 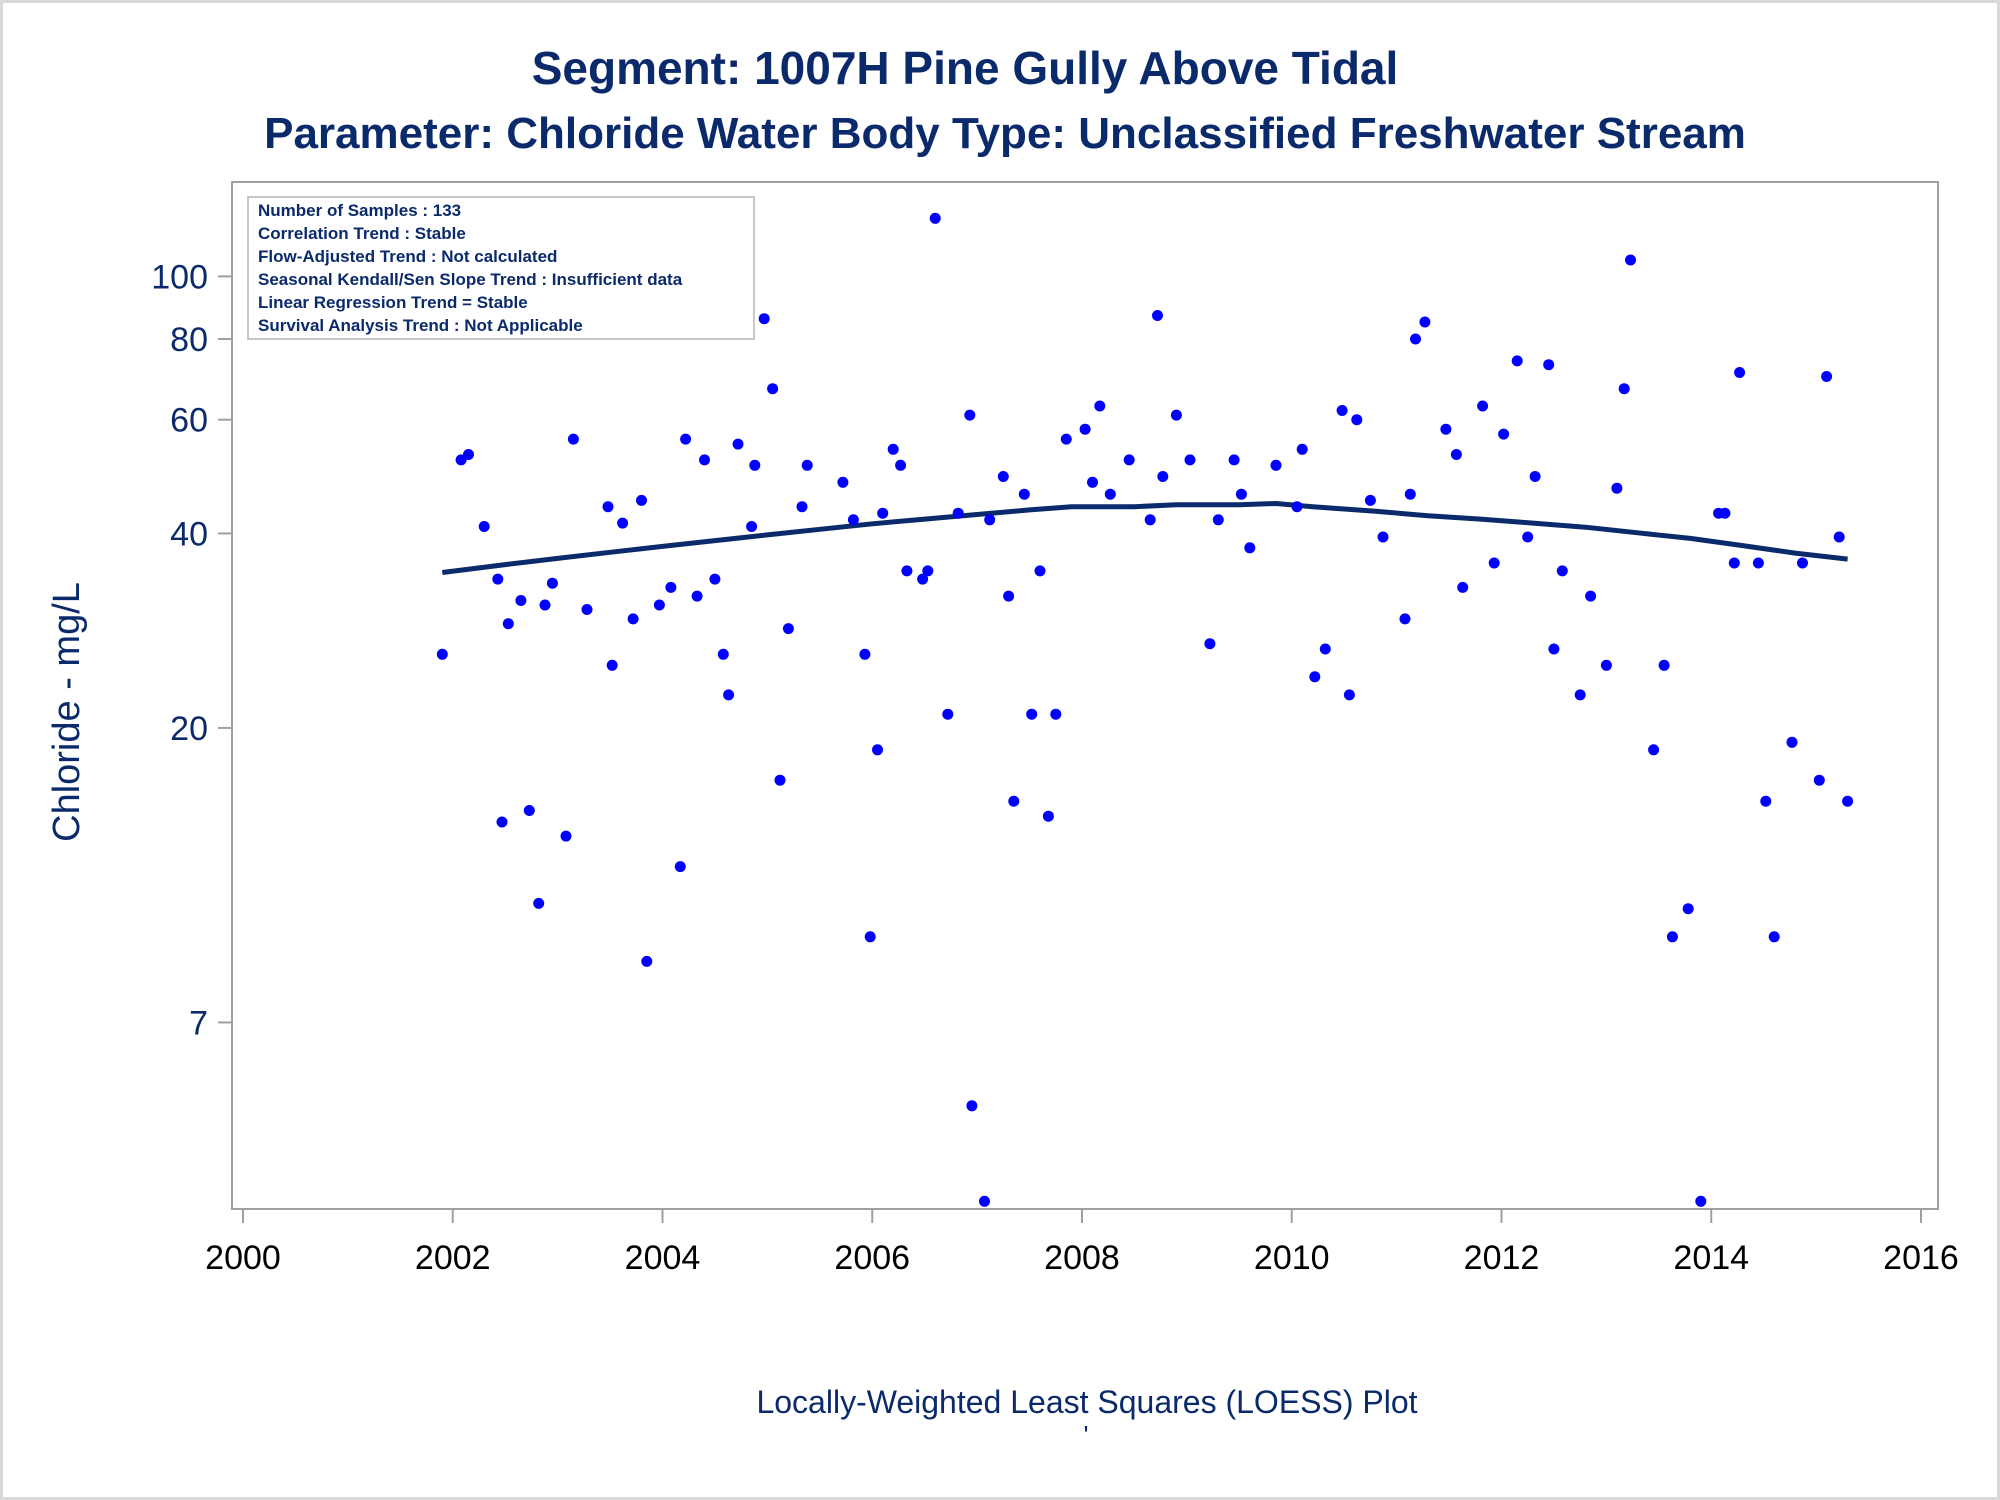 What do you see at coordinates (243, 1258) in the screenshot?
I see `x-tick-label: 2000` at bounding box center [243, 1258].